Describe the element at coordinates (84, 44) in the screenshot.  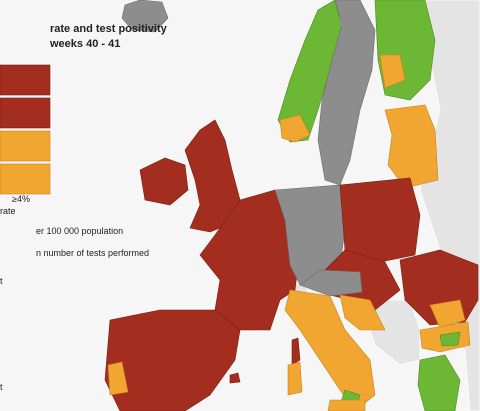
I see `legend-title: weeks 40 - 41` at that location.